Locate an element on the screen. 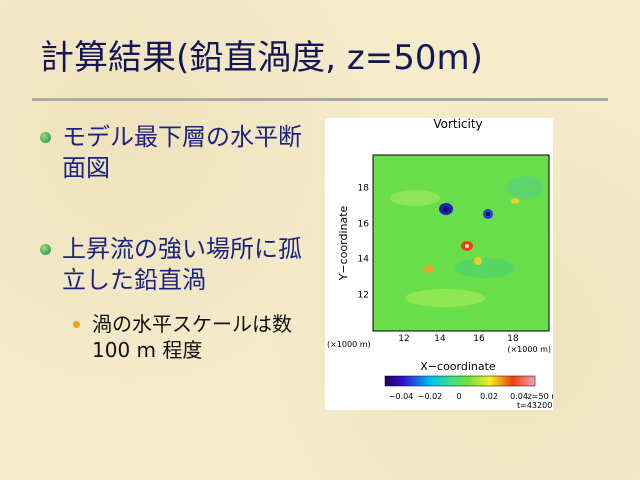  vorticity-field is located at coordinates (461, 243).